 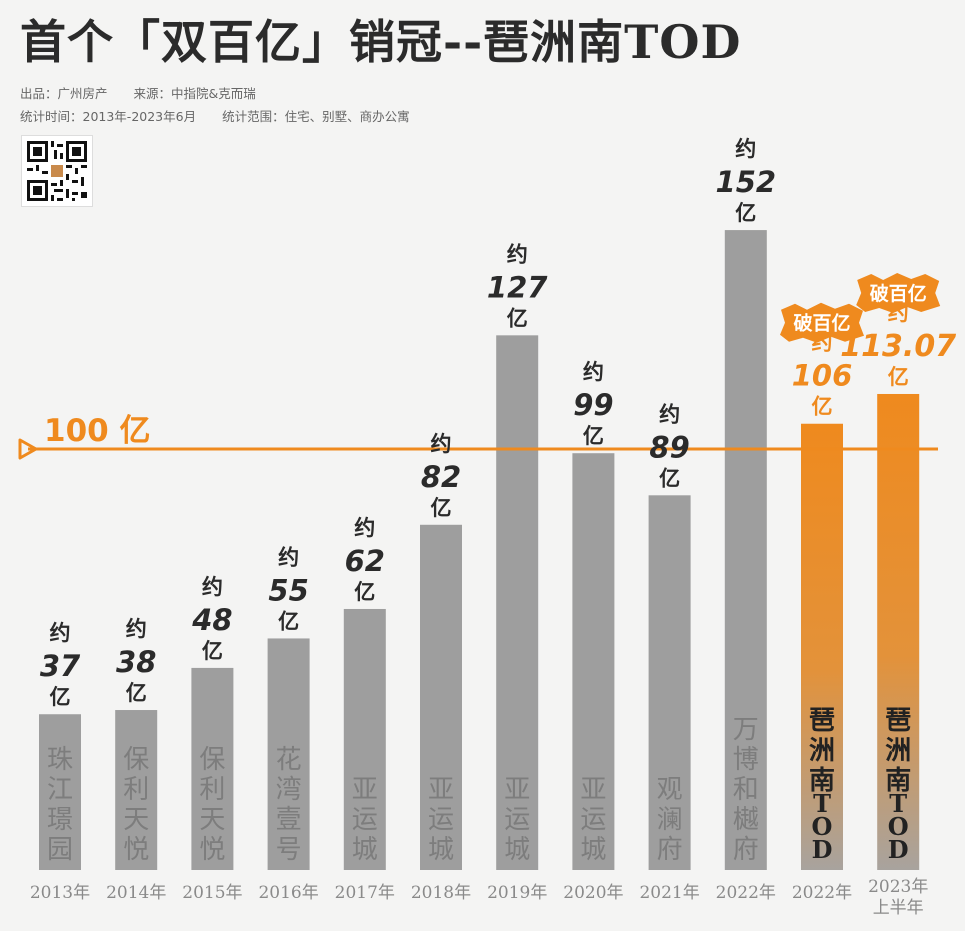 I want to click on bar-project-label: 江, so click(x=60, y=790).